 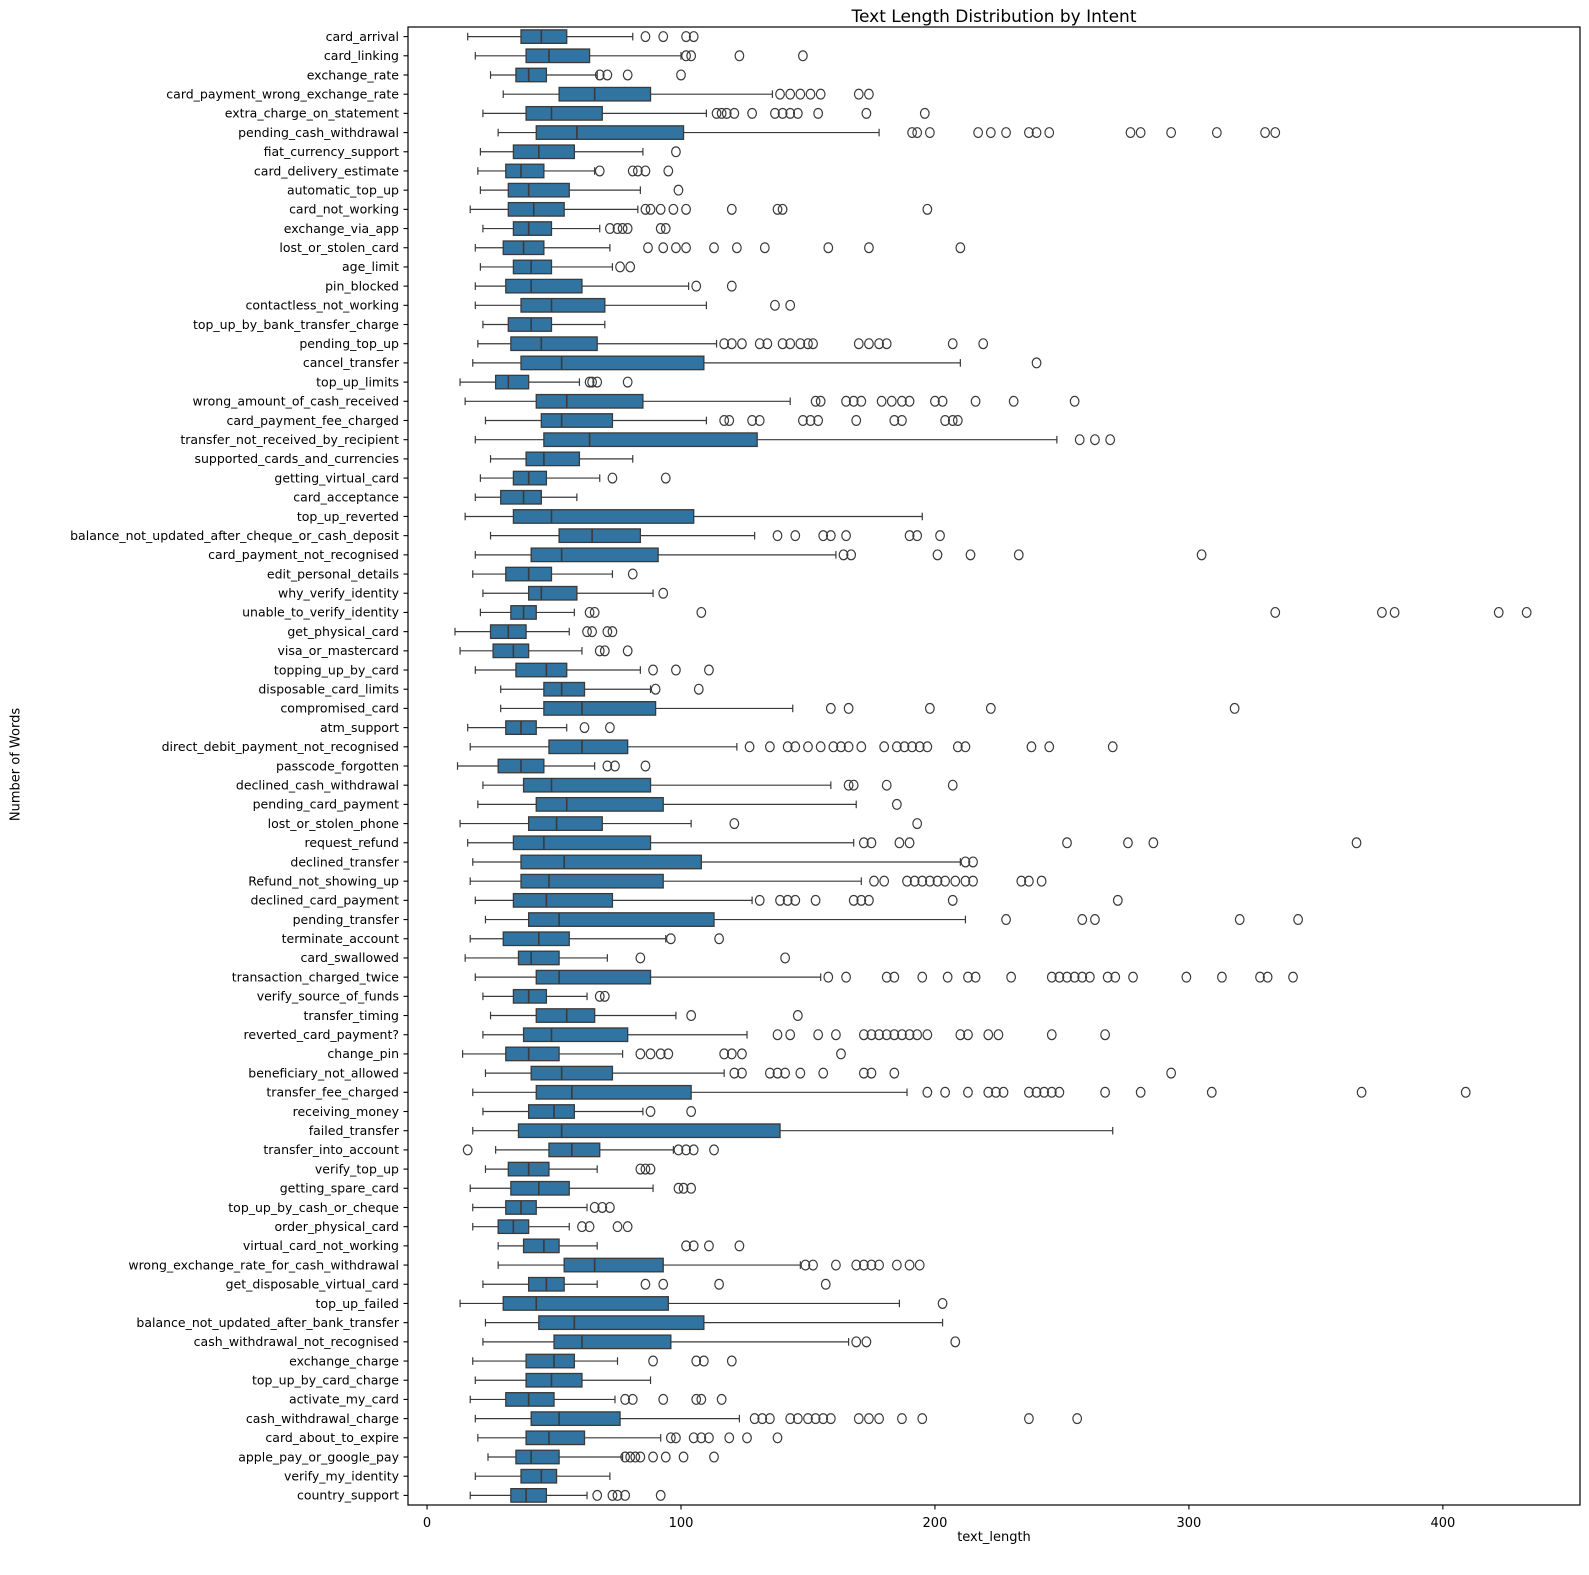 I want to click on box-declined_cash_withdrawal, so click(x=587, y=785).